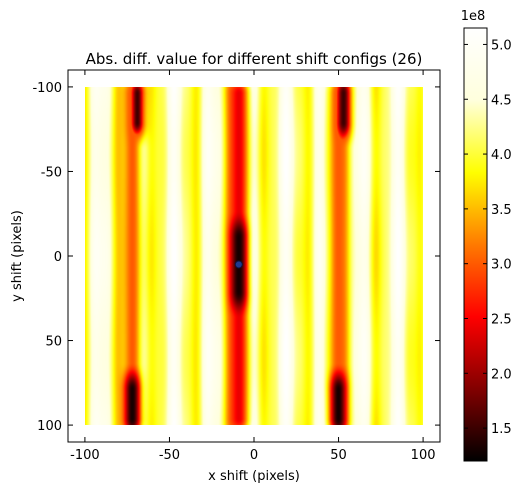  What do you see at coordinates (501, 45) in the screenshot?
I see `colorbar-tick-label: 5.0` at bounding box center [501, 45].